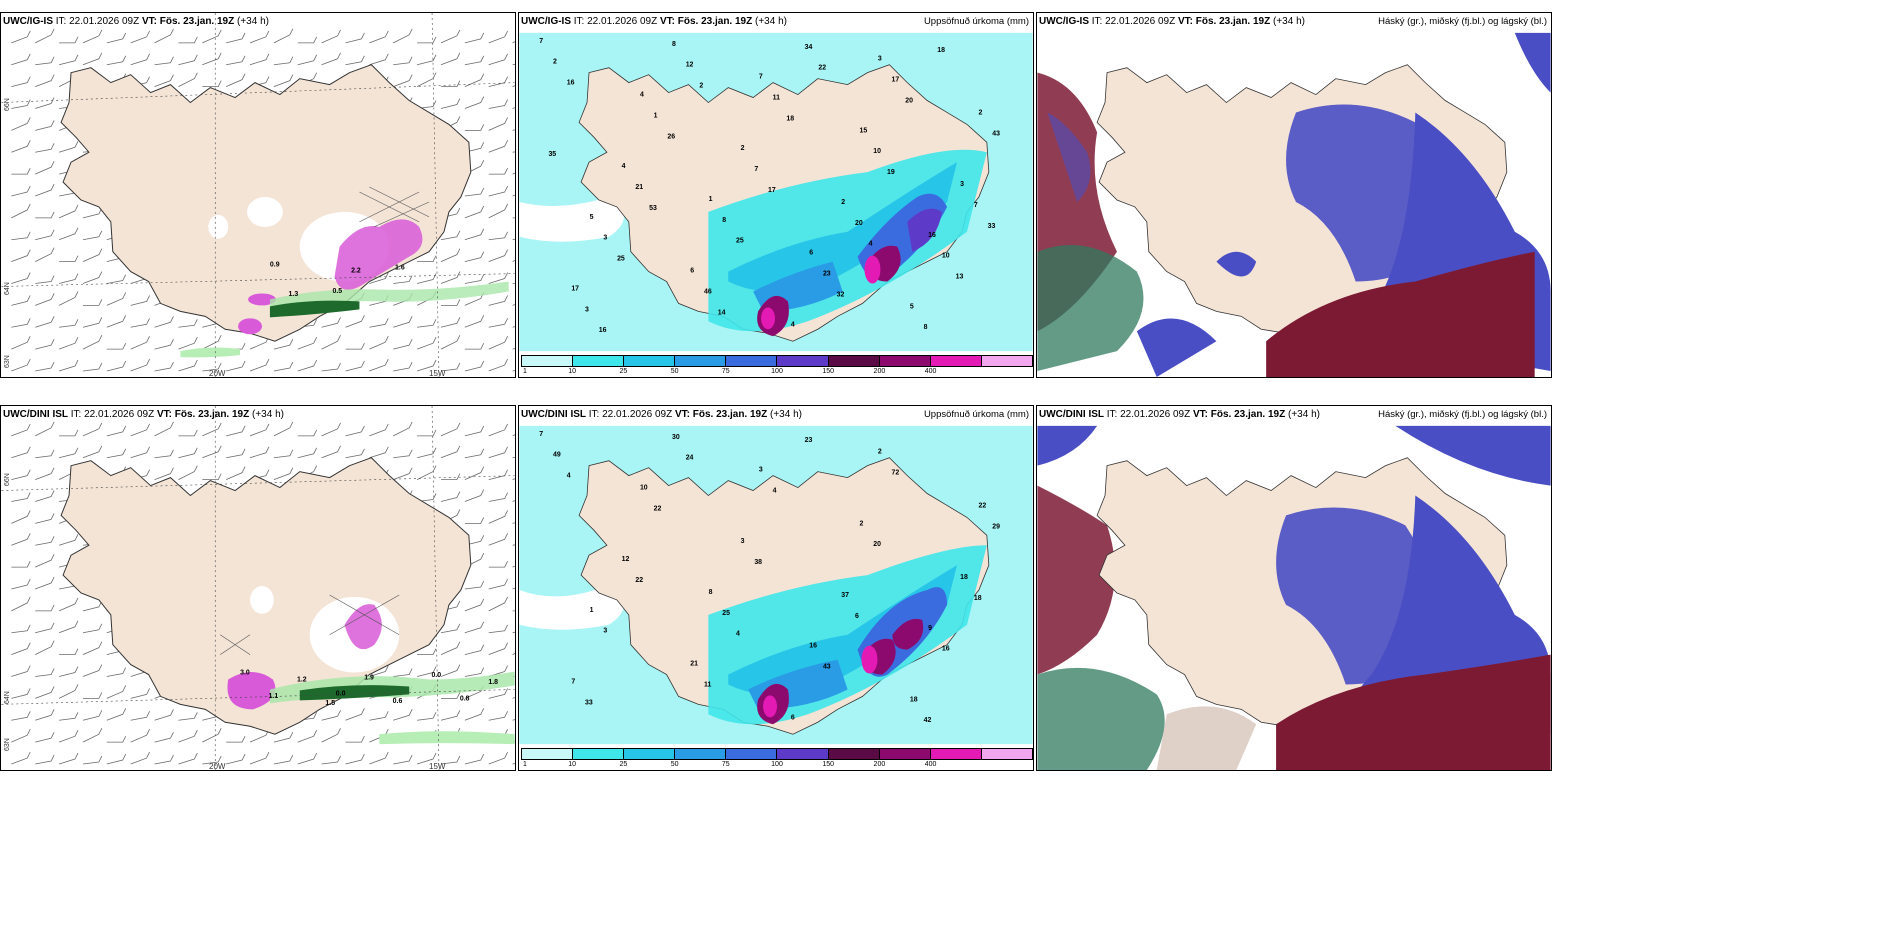 The width and height of the screenshot is (1900, 950). I want to click on value-label: 1.1, so click(274, 696).